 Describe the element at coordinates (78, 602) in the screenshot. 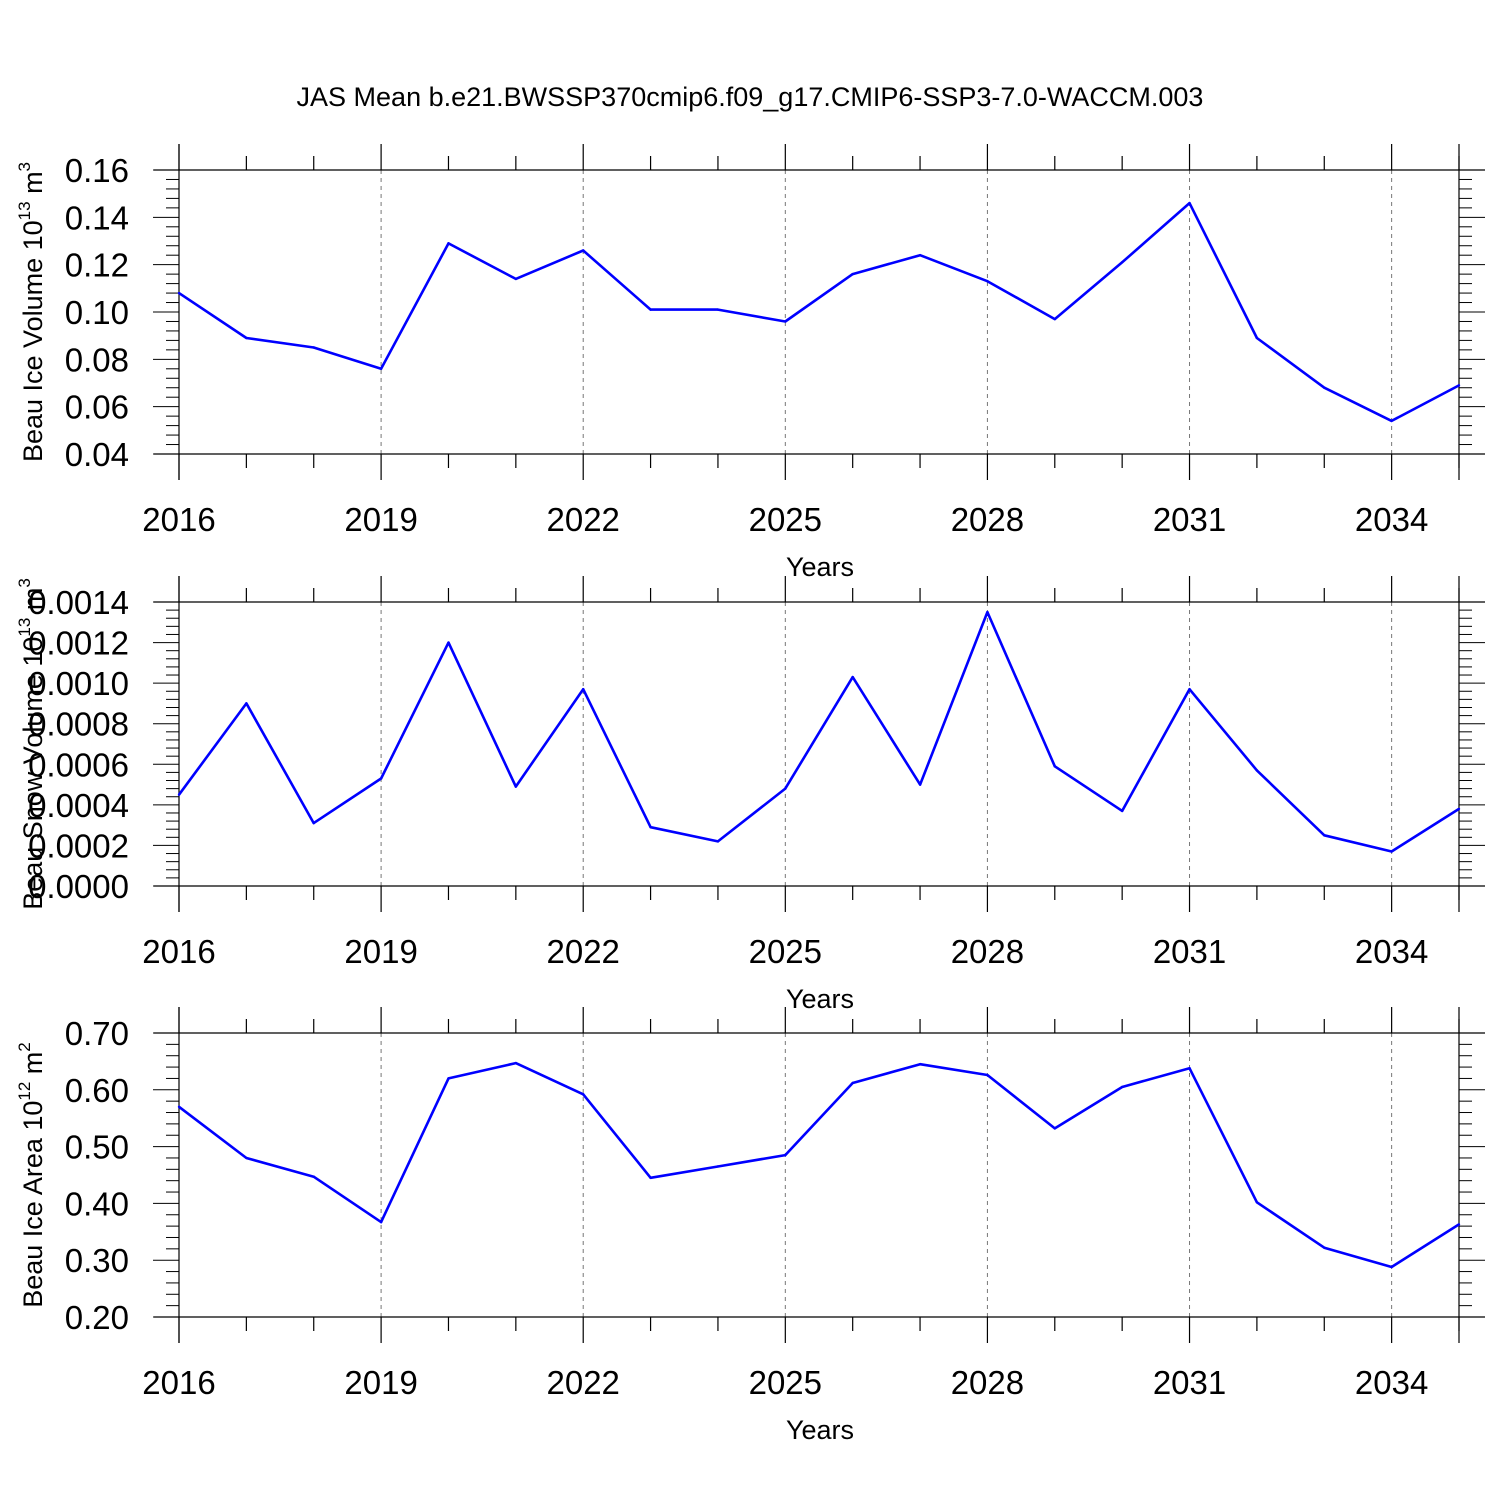

I see `y-tick-label: 0.0014` at that location.